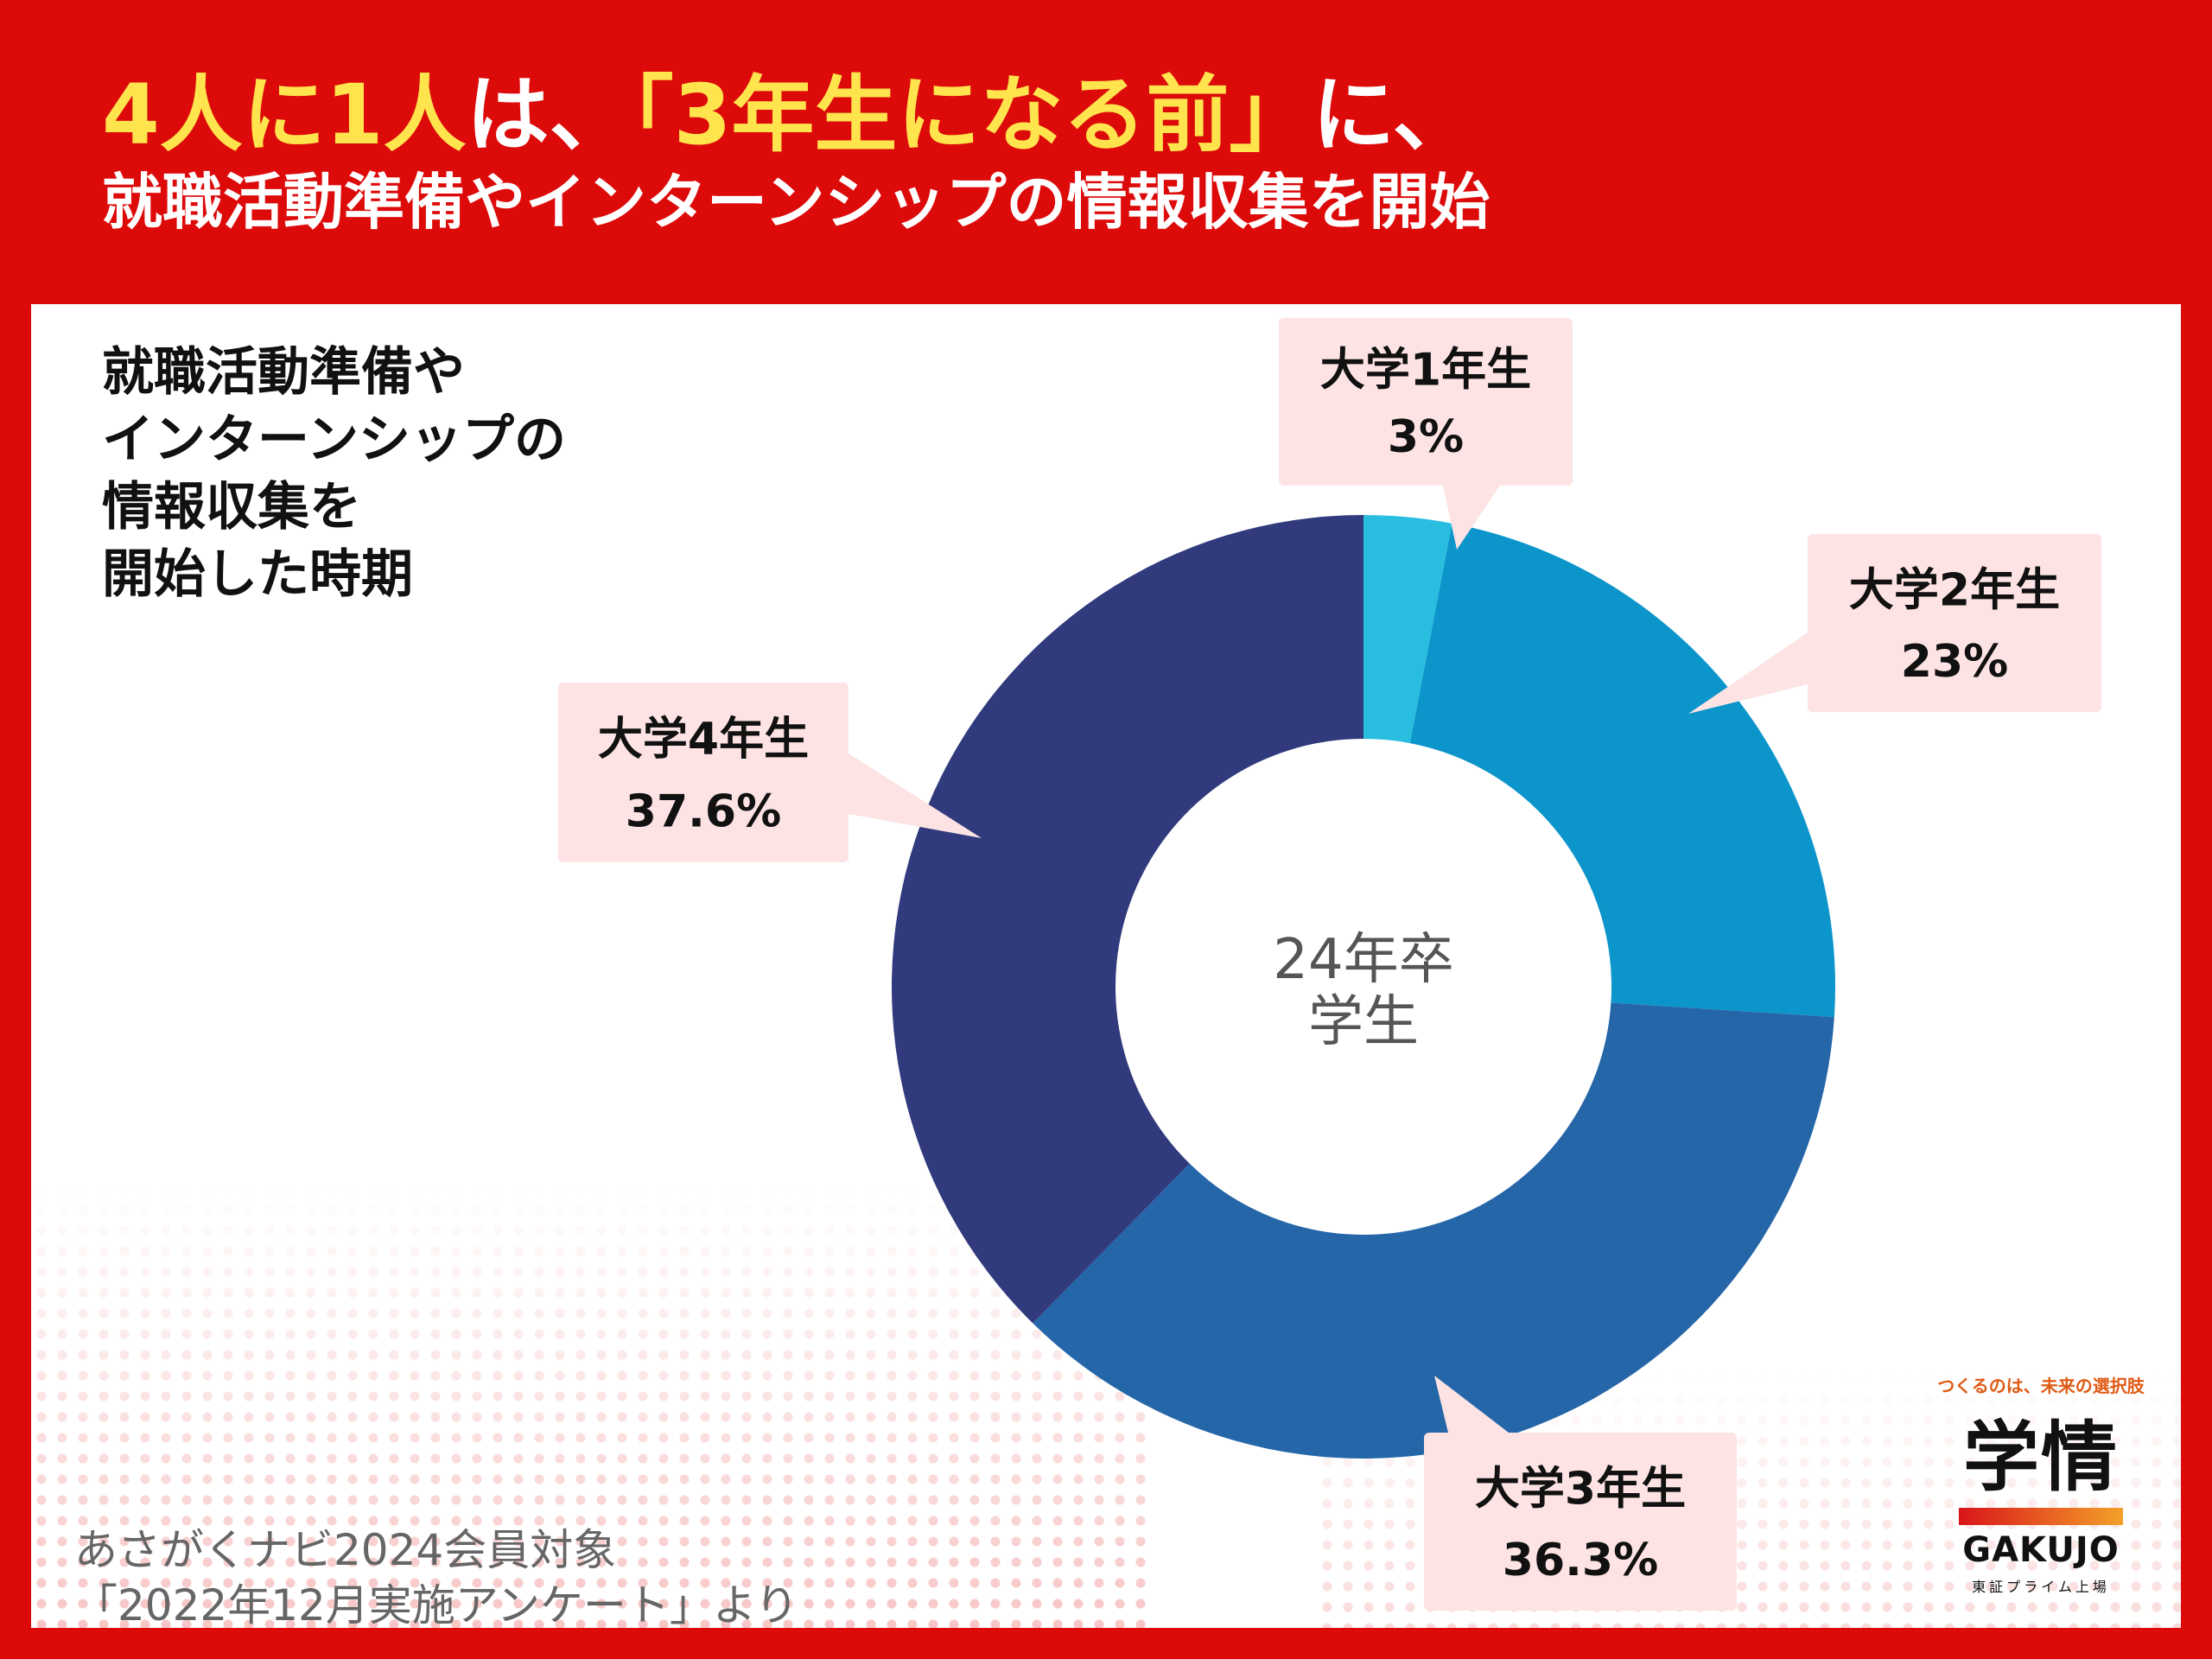  What do you see at coordinates (1580, 1560) in the screenshot?
I see `value-label: 36.3%` at bounding box center [1580, 1560].